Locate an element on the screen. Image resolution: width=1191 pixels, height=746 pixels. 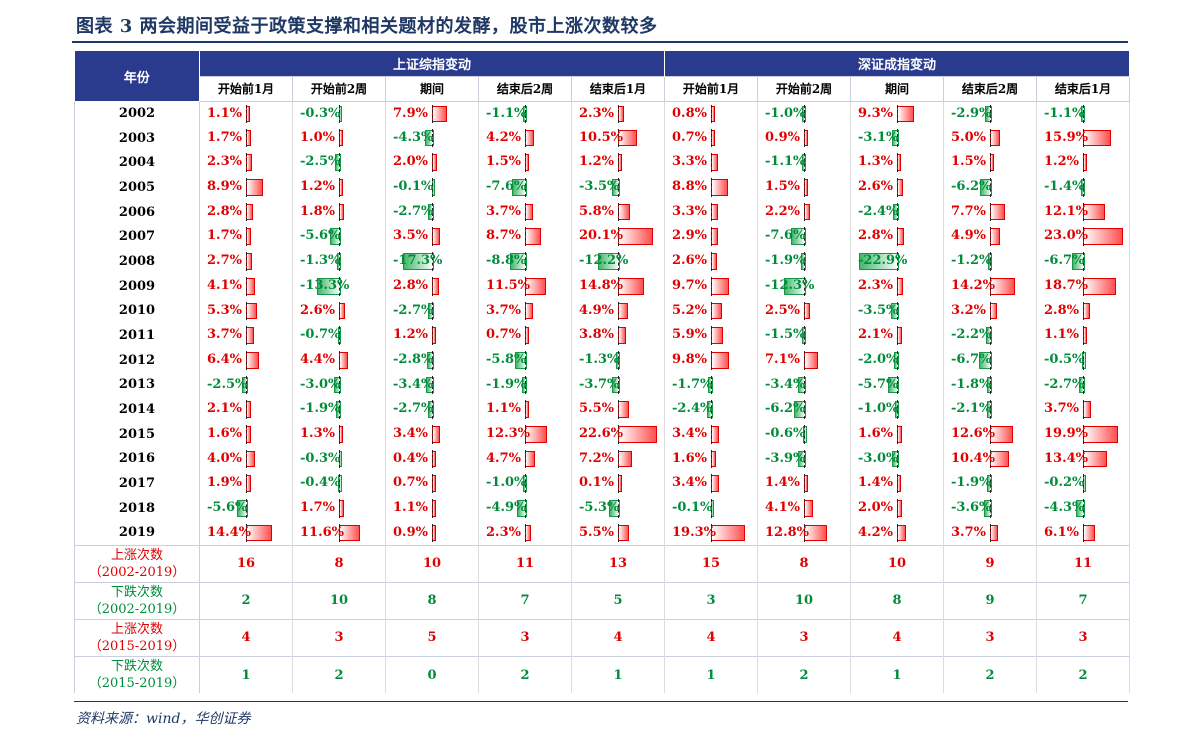
value-label: 0.7% is located at coordinates (689, 137).